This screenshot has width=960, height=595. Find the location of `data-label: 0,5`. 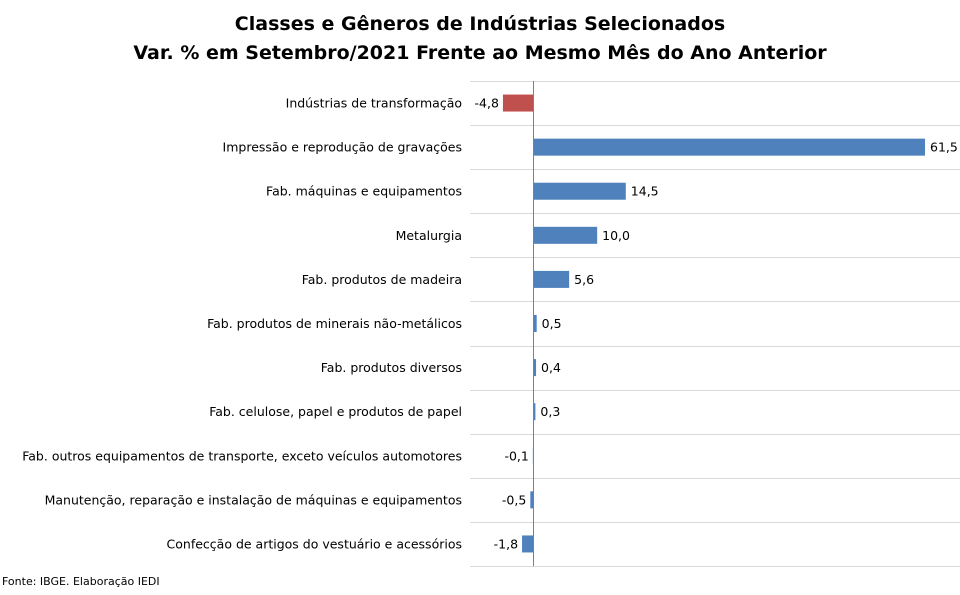

data-label: 0,5 is located at coordinates (552, 323).